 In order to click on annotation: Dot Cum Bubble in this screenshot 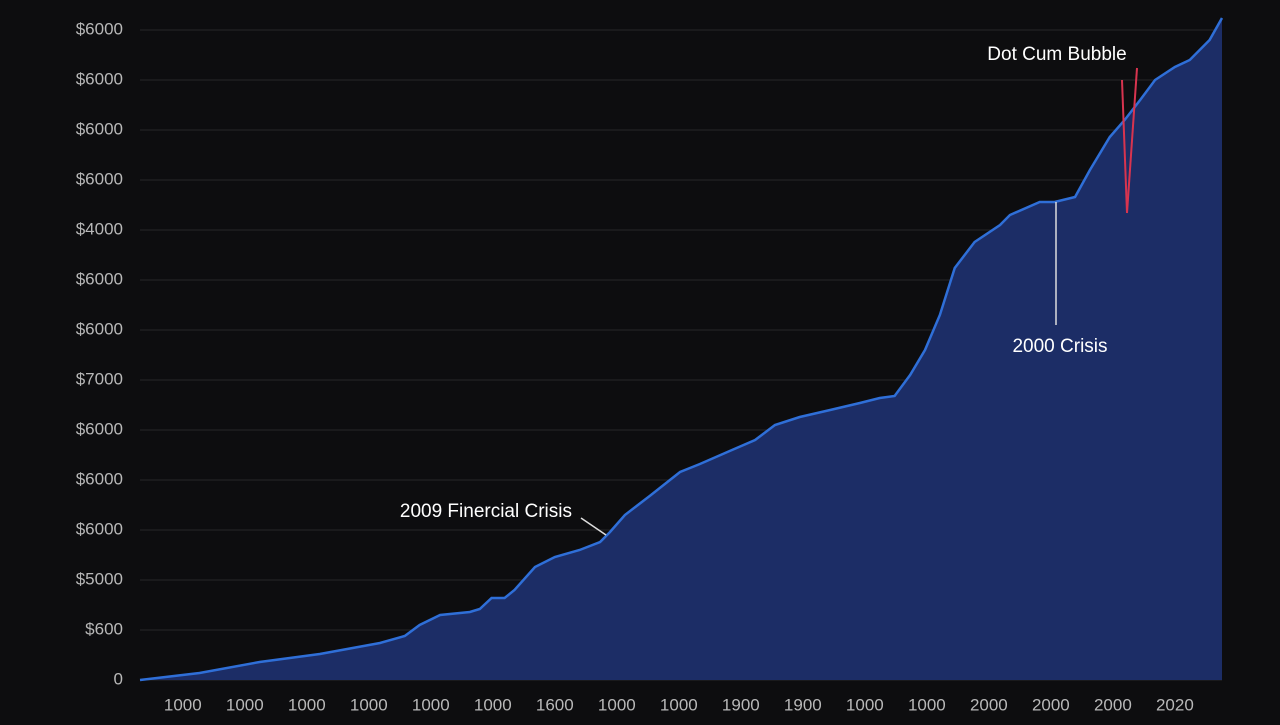, I will do `click(1056, 54)`.